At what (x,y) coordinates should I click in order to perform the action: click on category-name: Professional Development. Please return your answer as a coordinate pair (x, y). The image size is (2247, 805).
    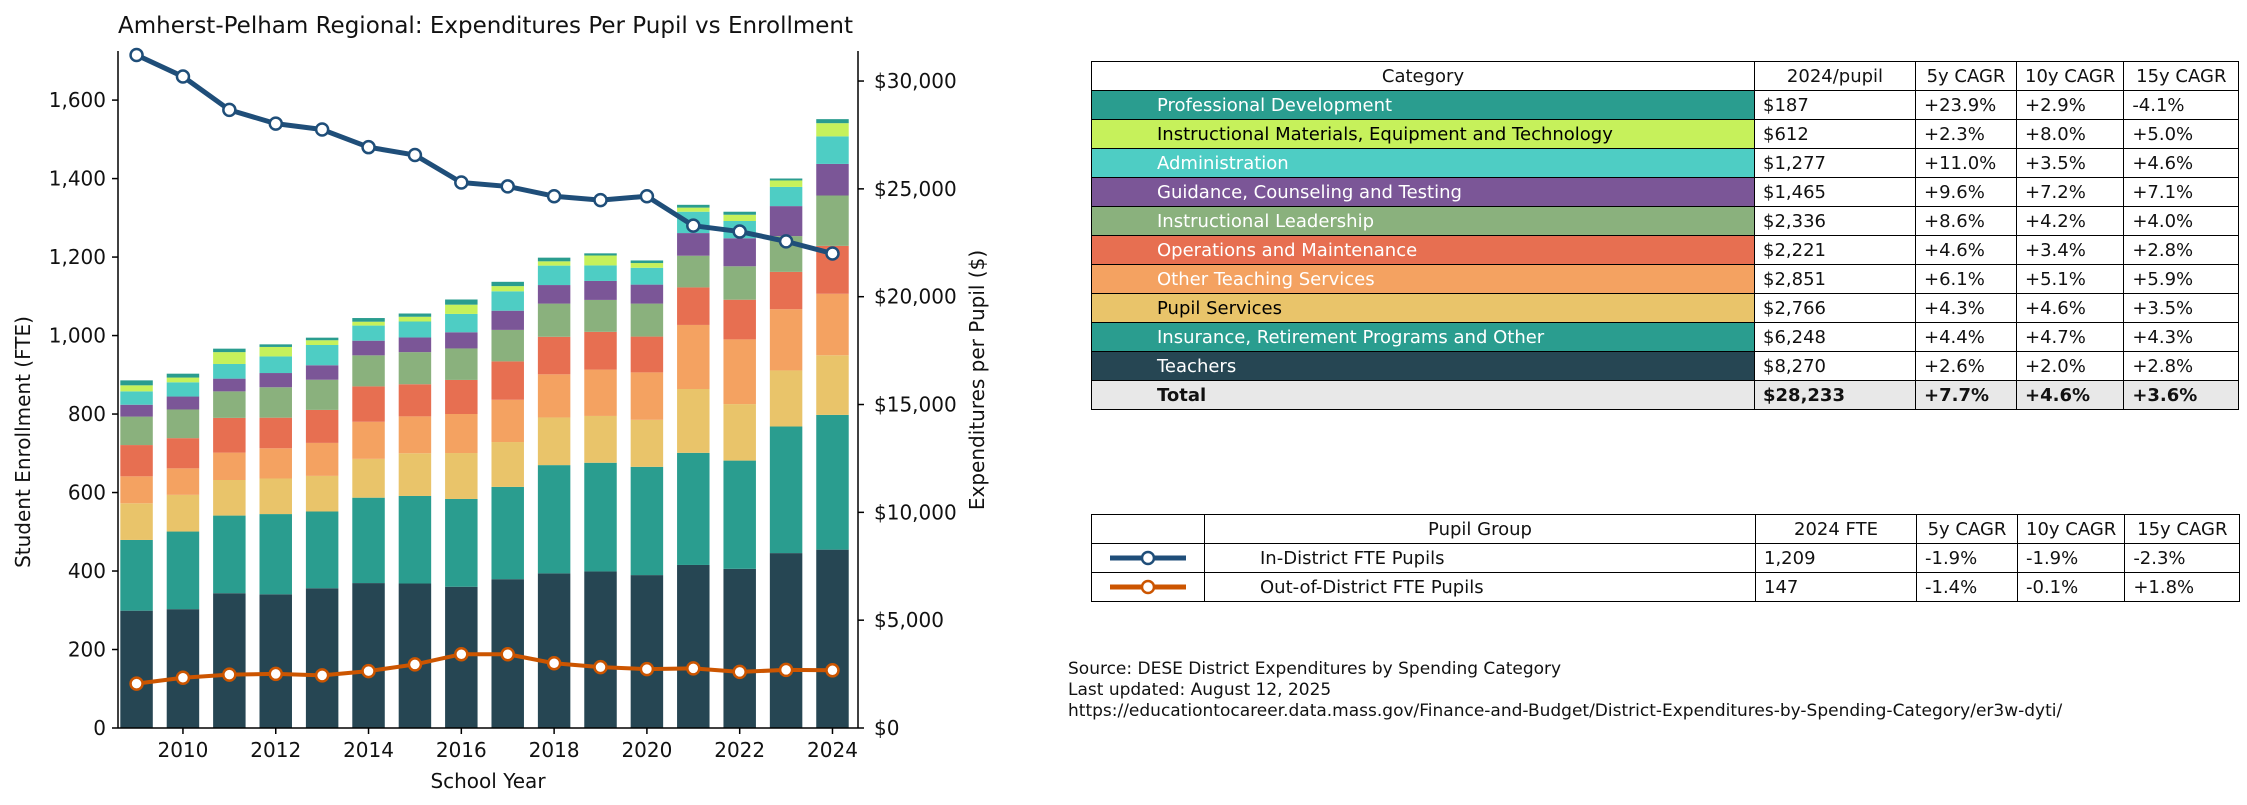
    Looking at the image, I should click on (1423, 105).